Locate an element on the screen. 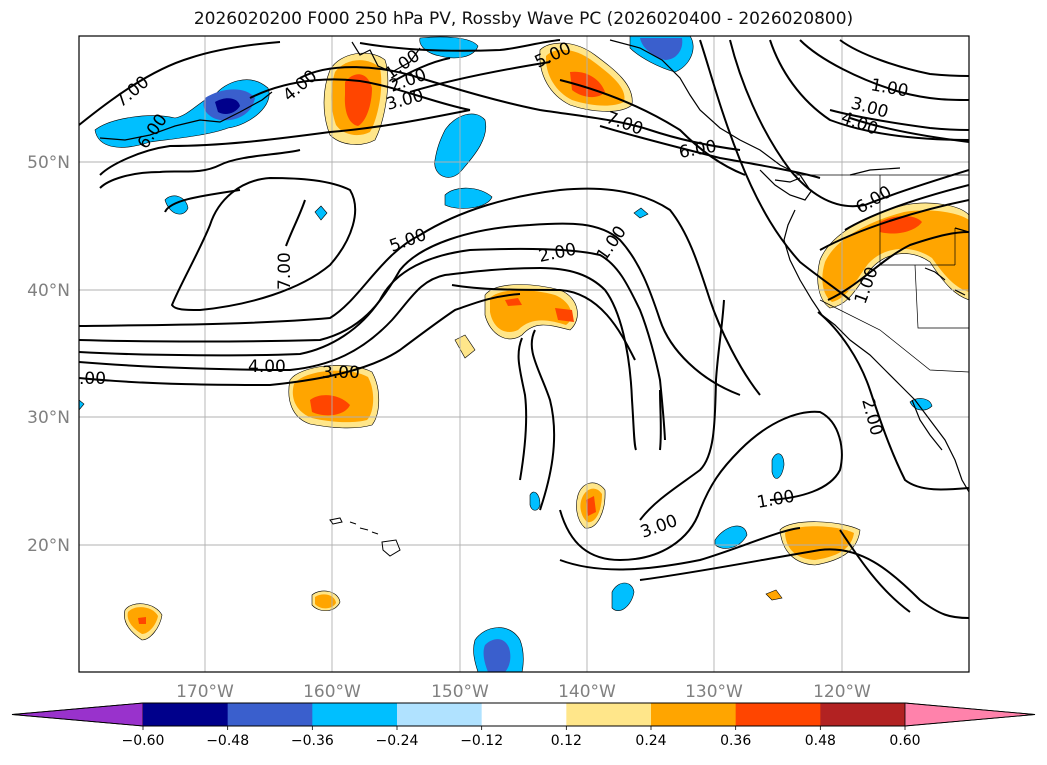  lat-tick-label: 40°N is located at coordinates (48, 291).